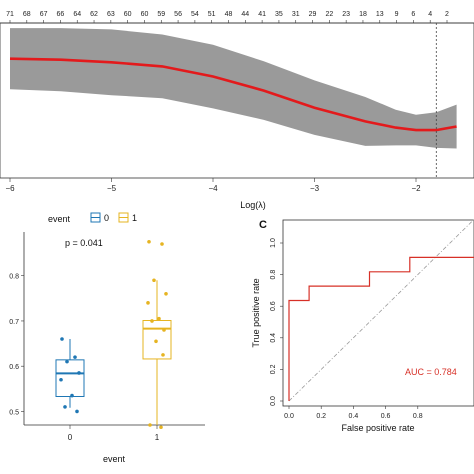 This screenshot has height=474, width=474. Describe the element at coordinates (253, 205) in the screenshot. I see `top-x-axis-label: Log(λ)` at that location.